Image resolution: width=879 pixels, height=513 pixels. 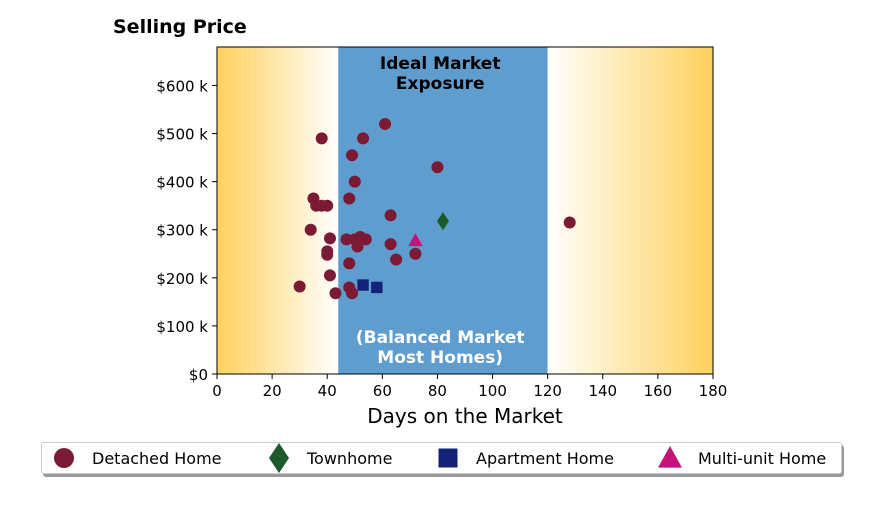 I want to click on legend-label: Multi-unit Home, so click(x=762, y=458).